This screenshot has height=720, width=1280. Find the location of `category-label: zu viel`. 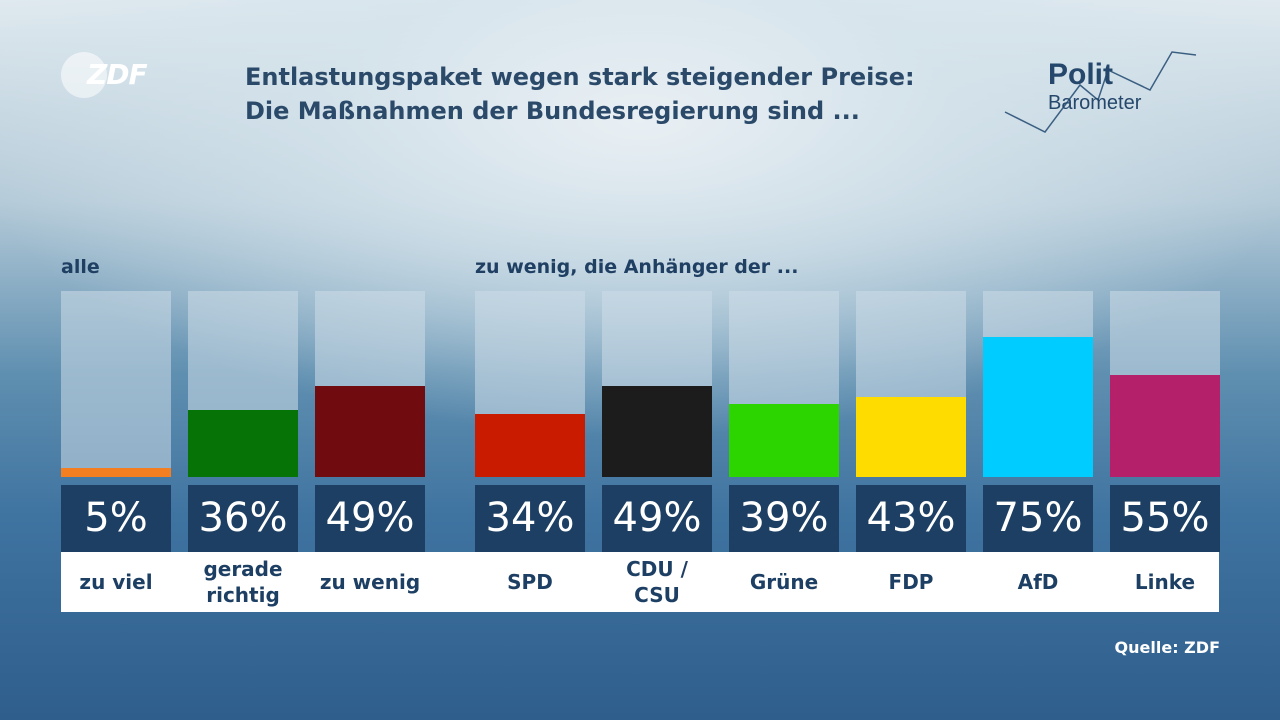

category-label: zu viel is located at coordinates (116, 582).